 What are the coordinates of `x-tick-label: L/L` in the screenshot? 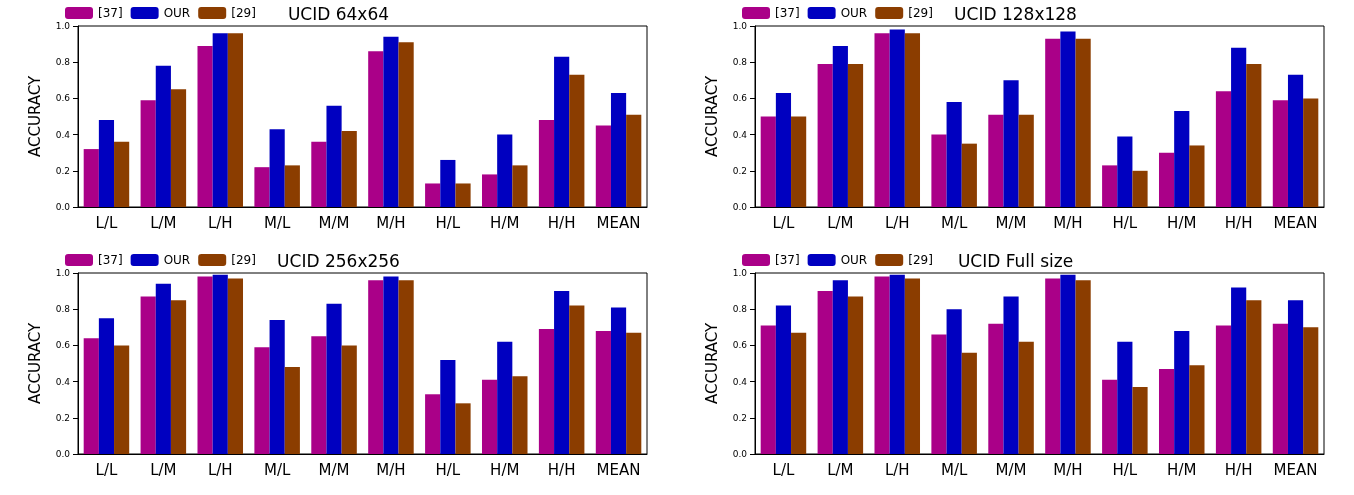 It's located at (106, 469).